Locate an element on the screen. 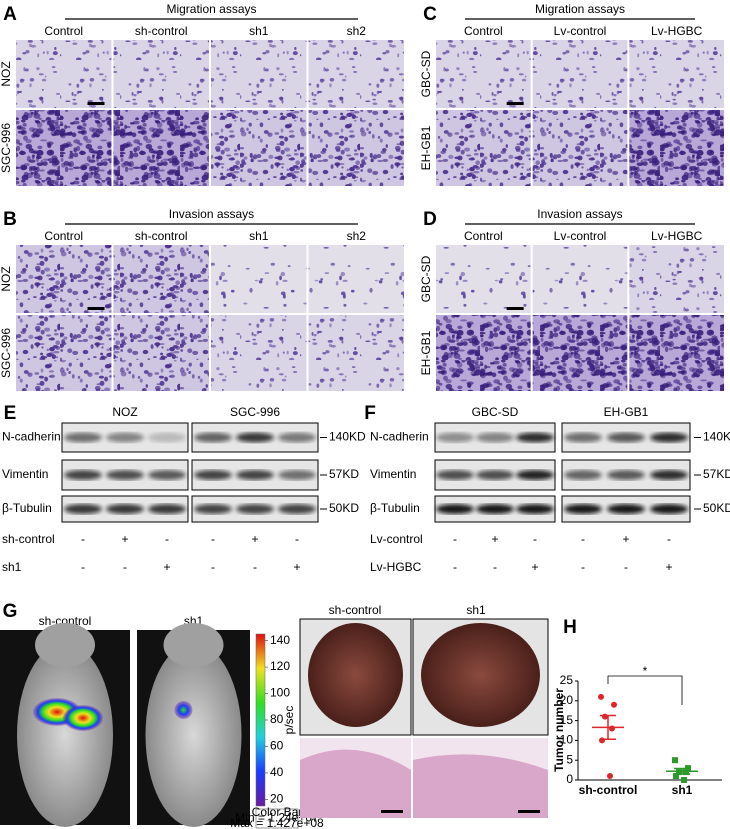 This screenshot has width=730, height=829. colorbar-tick-label: 80 is located at coordinates (277, 719).